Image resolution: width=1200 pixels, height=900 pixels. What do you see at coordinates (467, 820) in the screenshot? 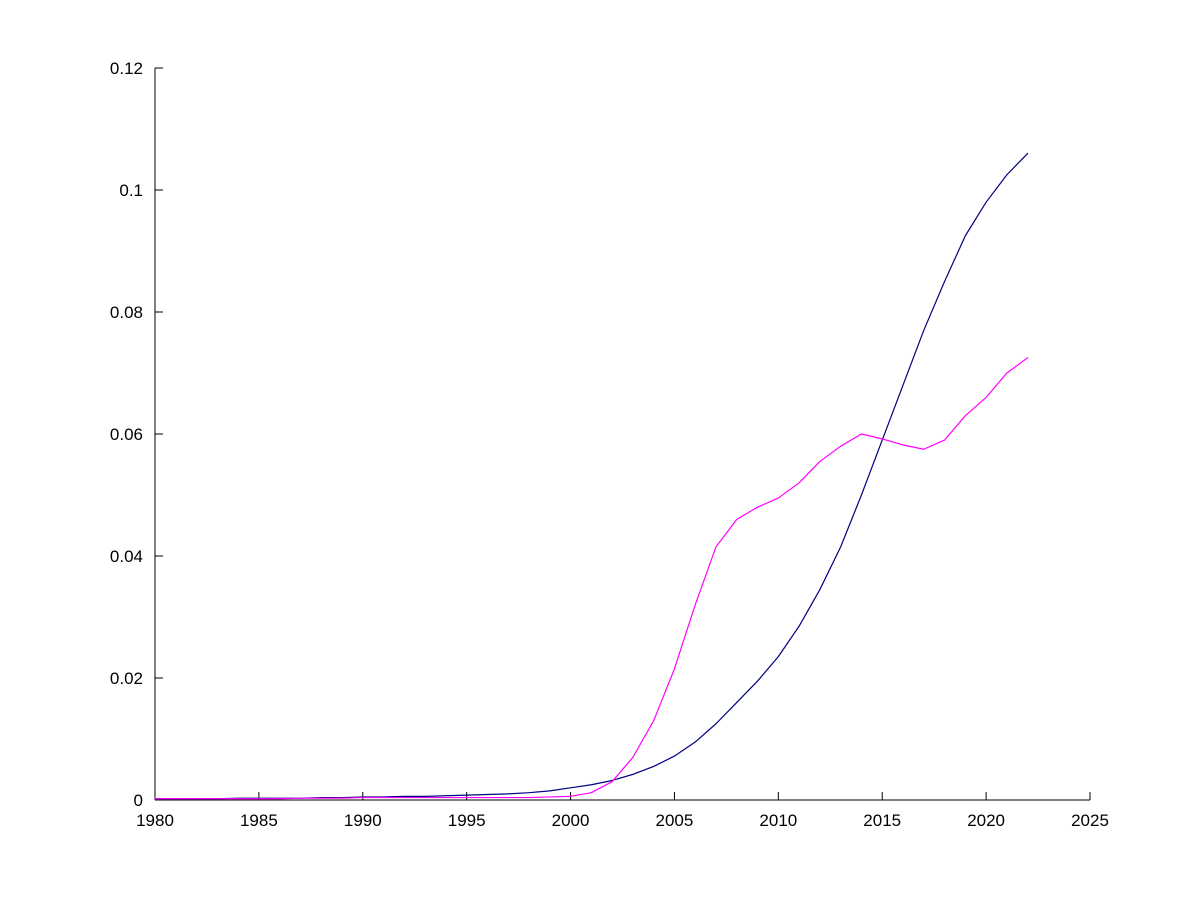
I see `x-tick-label: 1995` at bounding box center [467, 820].